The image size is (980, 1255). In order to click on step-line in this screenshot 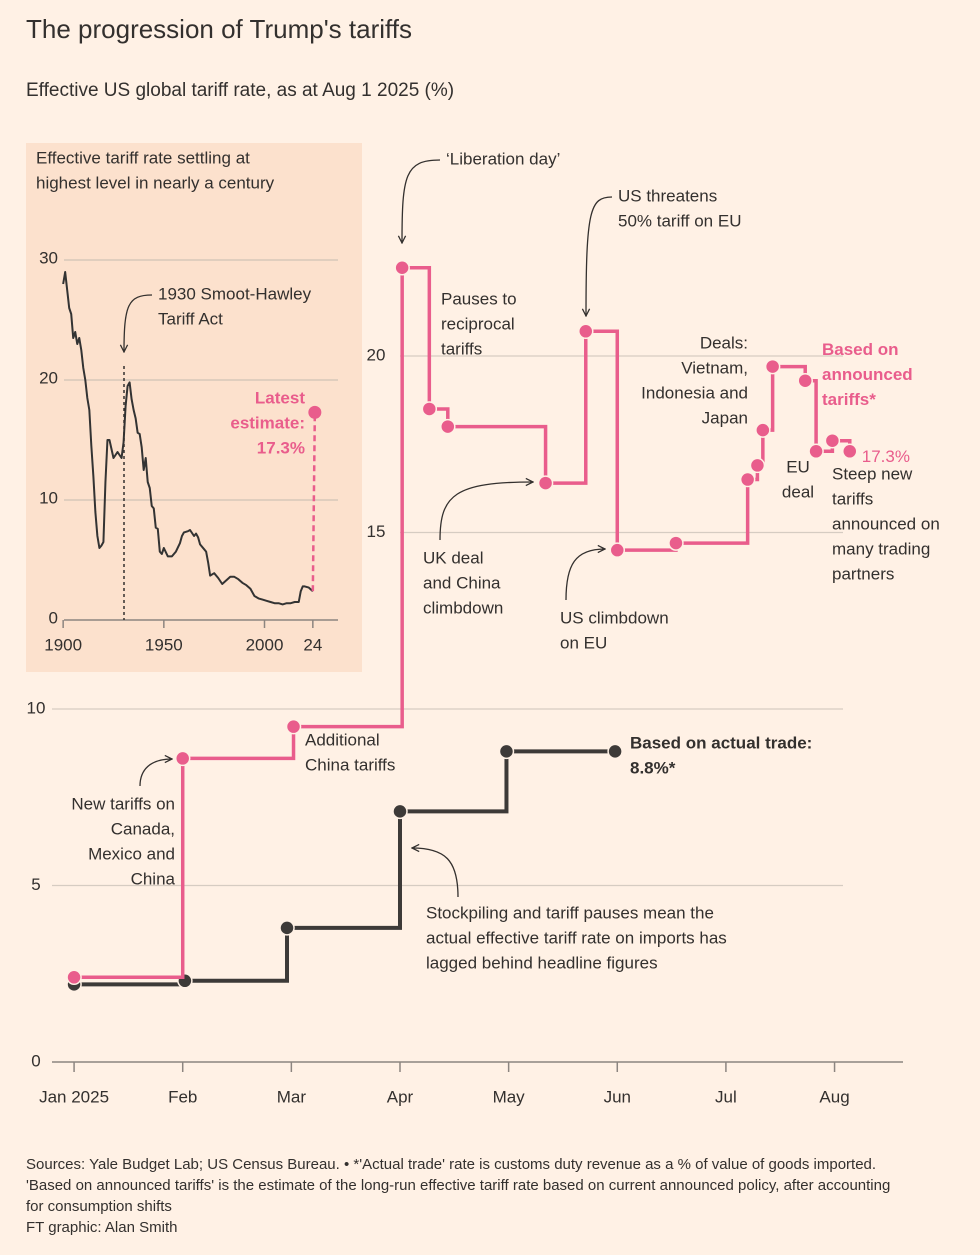, I will do `click(345, 868)`.